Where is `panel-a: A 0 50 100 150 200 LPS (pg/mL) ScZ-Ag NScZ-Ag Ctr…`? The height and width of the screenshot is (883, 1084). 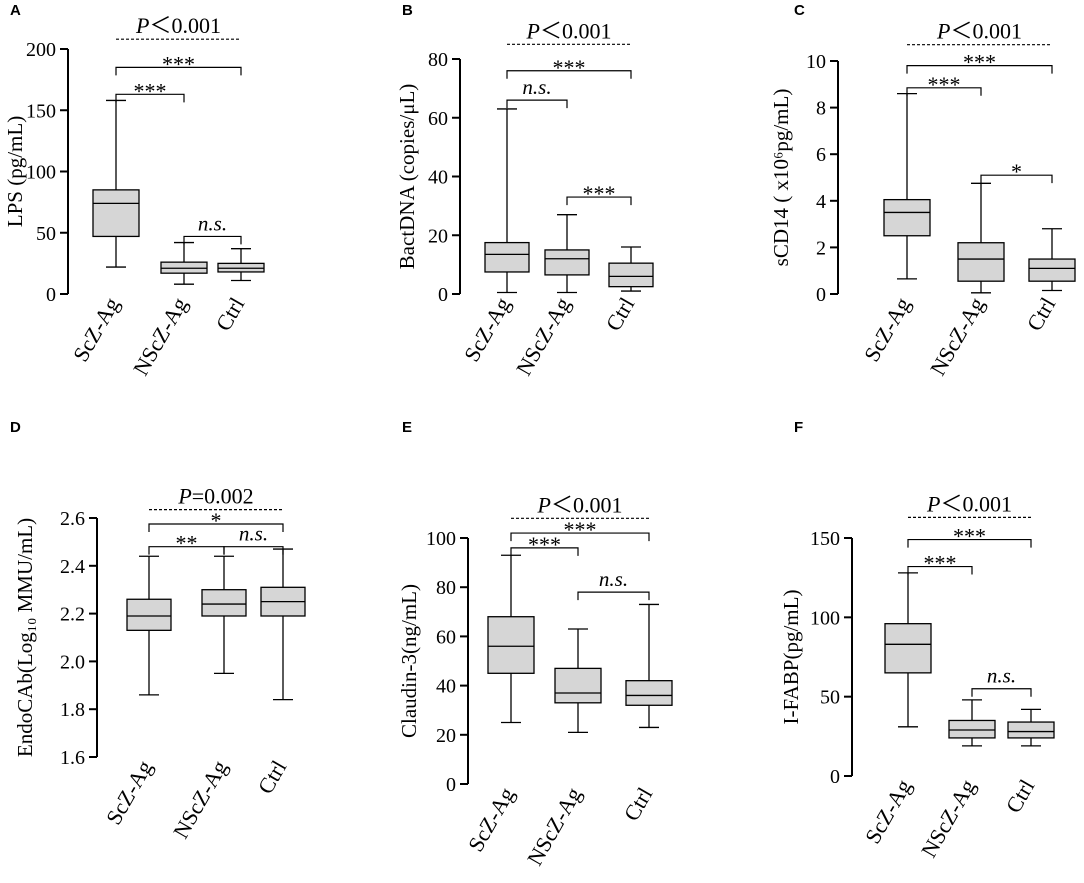 panel-a: A 0 50 100 150 200 LPS (pg/mL) ScZ-Ag NScZ-Ag Ctr… is located at coordinates (134, 191).